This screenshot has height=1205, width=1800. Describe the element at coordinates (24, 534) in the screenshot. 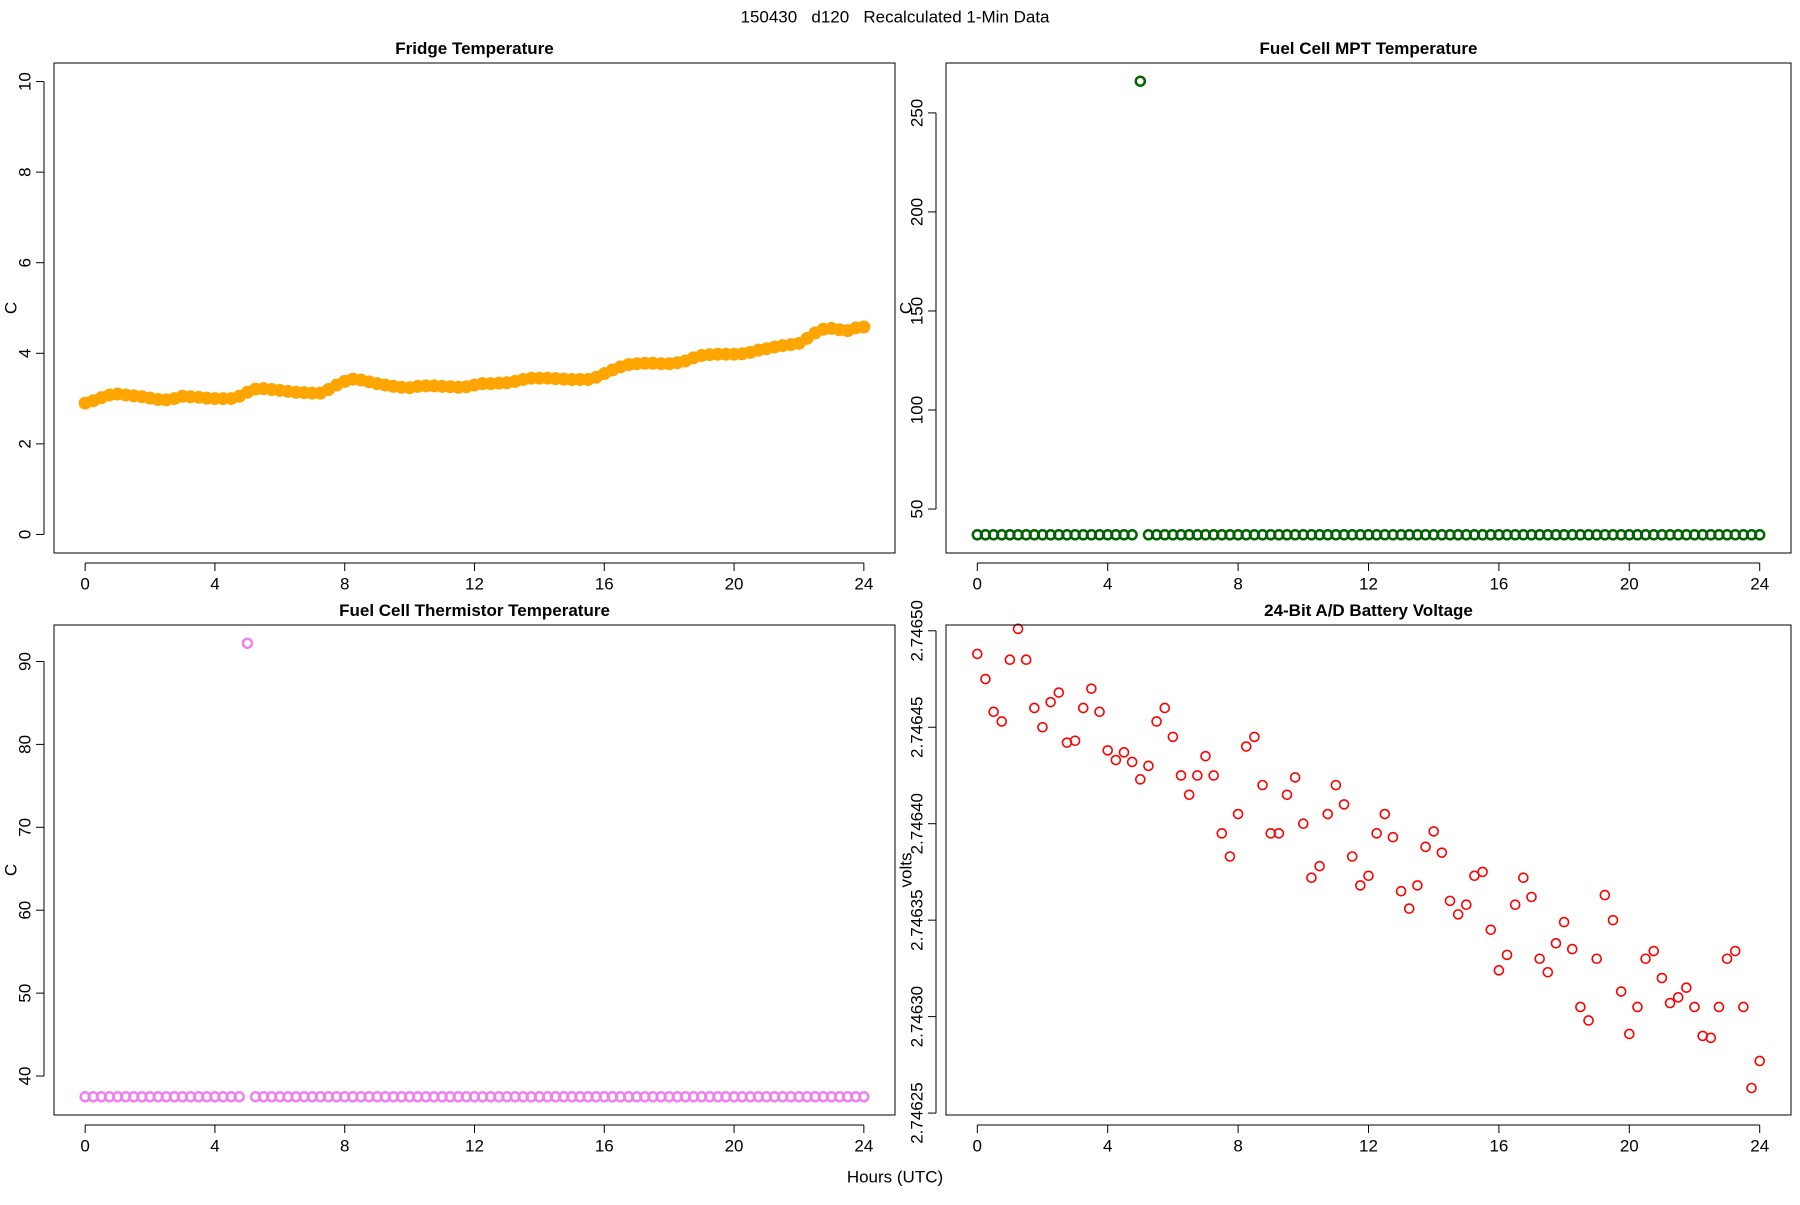

I see `y-tick-label: 0` at that location.